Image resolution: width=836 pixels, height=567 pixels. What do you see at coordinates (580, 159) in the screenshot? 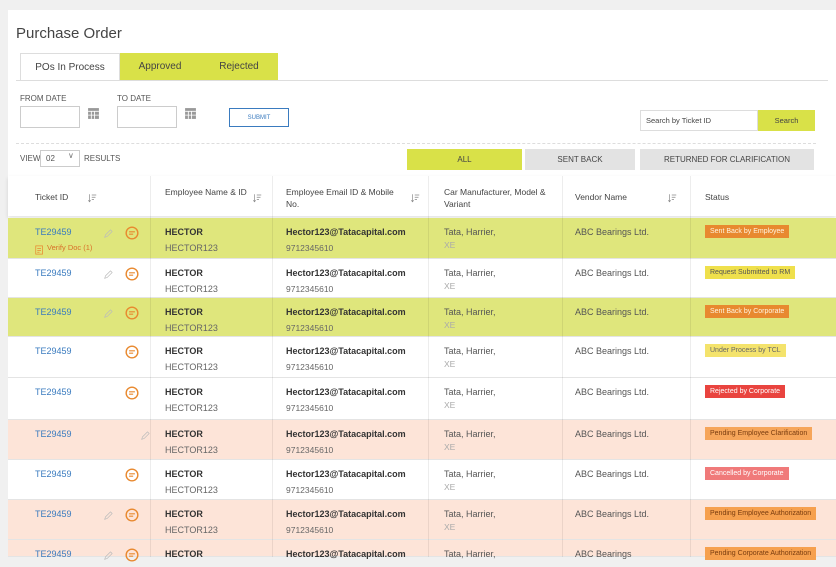
I see `quick-filter: SENT BACK` at bounding box center [580, 159].